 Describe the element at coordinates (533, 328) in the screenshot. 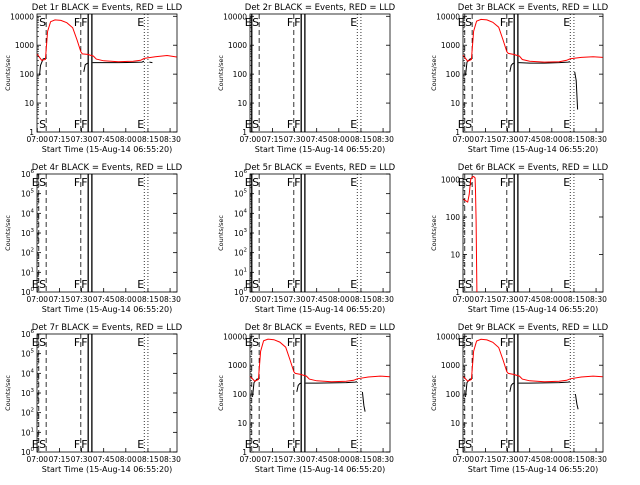

I see `panel-title: Det 9r BLACK = Events, RED = LLD` at that location.